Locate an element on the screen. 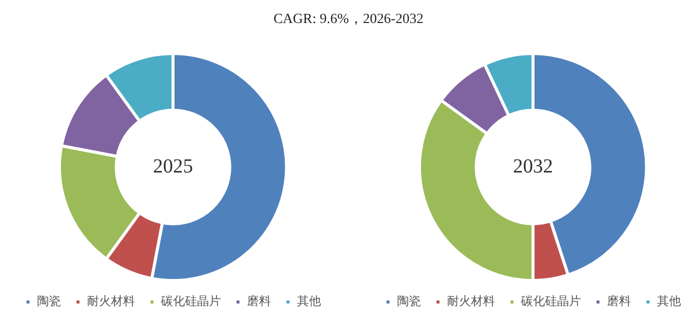 The width and height of the screenshot is (697, 322). text: 2025 is located at coordinates (173, 166).